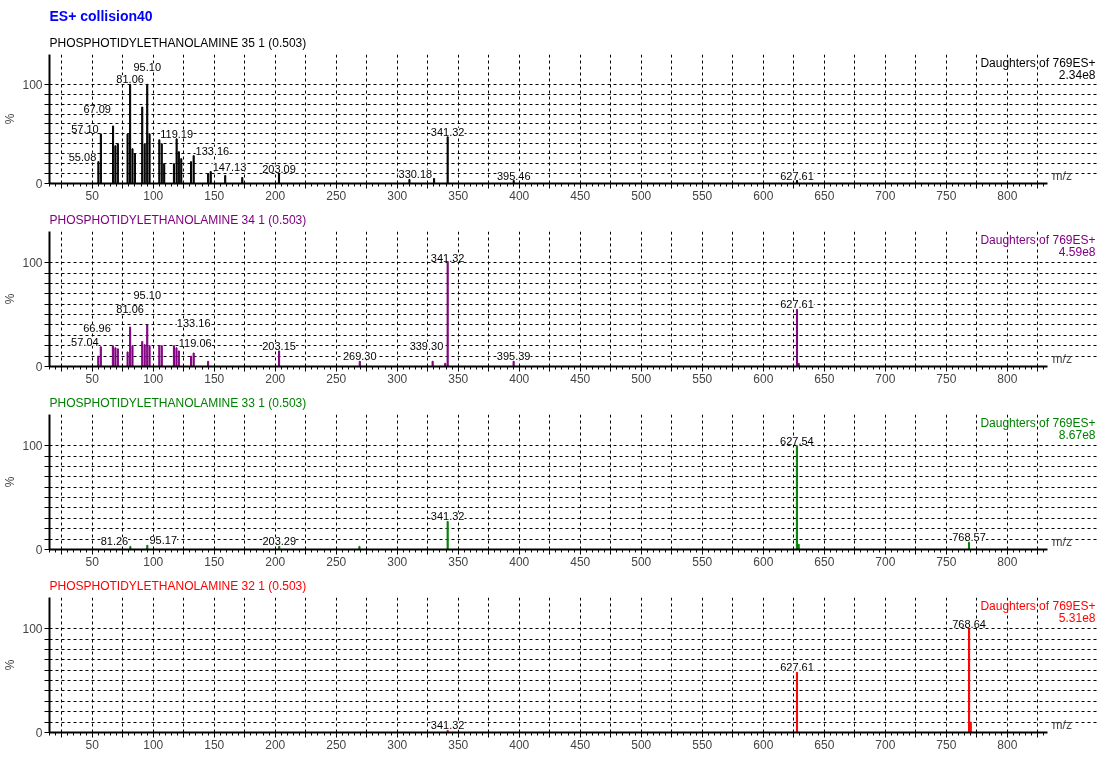 The image size is (1114, 760). Describe the element at coordinates (359, 356) in the screenshot. I see `annotation: 269.30` at that location.